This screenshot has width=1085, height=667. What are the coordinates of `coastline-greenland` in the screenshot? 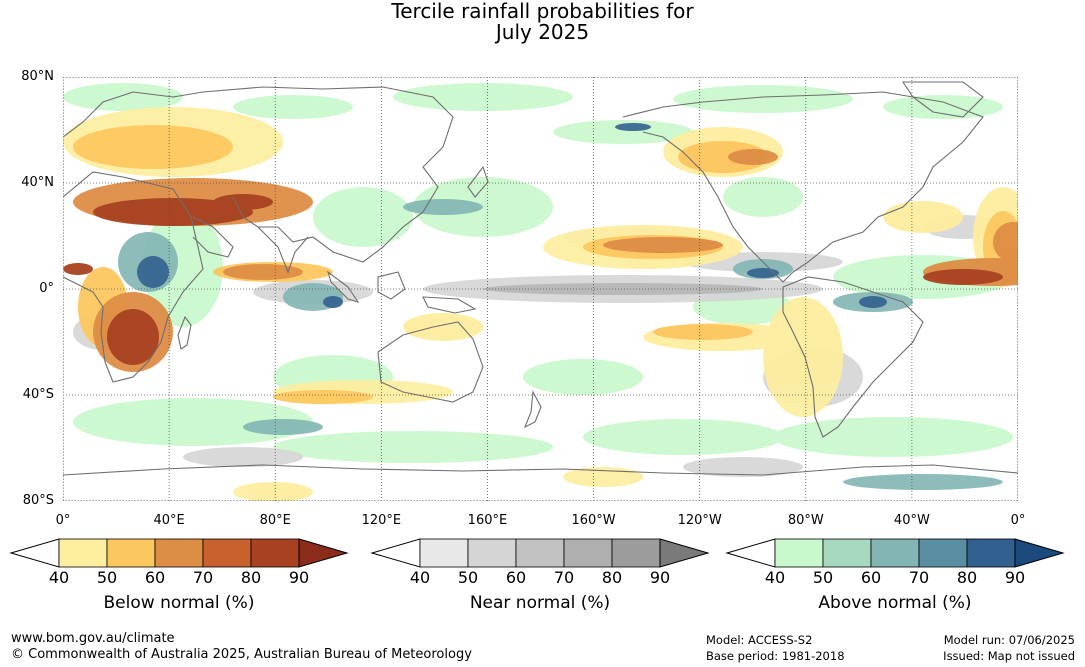 It's located at (942, 99).